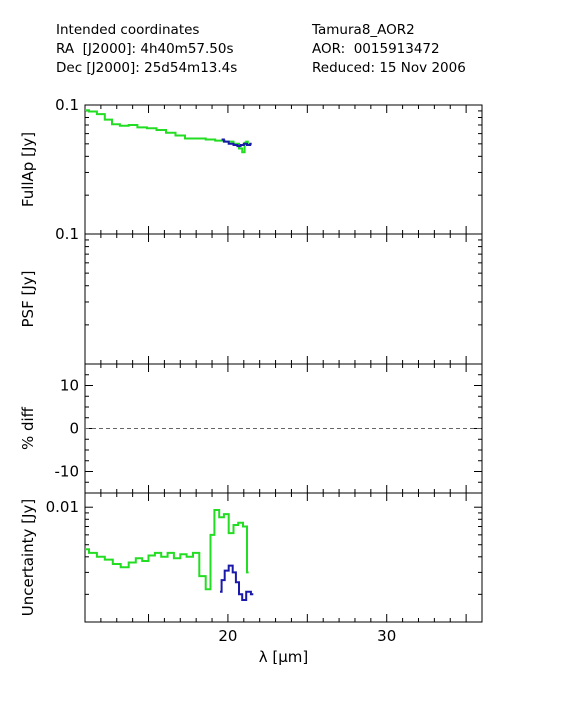 The image size is (566, 708). Describe the element at coordinates (227, 636) in the screenshot. I see `x-tick-label: 20` at that location.